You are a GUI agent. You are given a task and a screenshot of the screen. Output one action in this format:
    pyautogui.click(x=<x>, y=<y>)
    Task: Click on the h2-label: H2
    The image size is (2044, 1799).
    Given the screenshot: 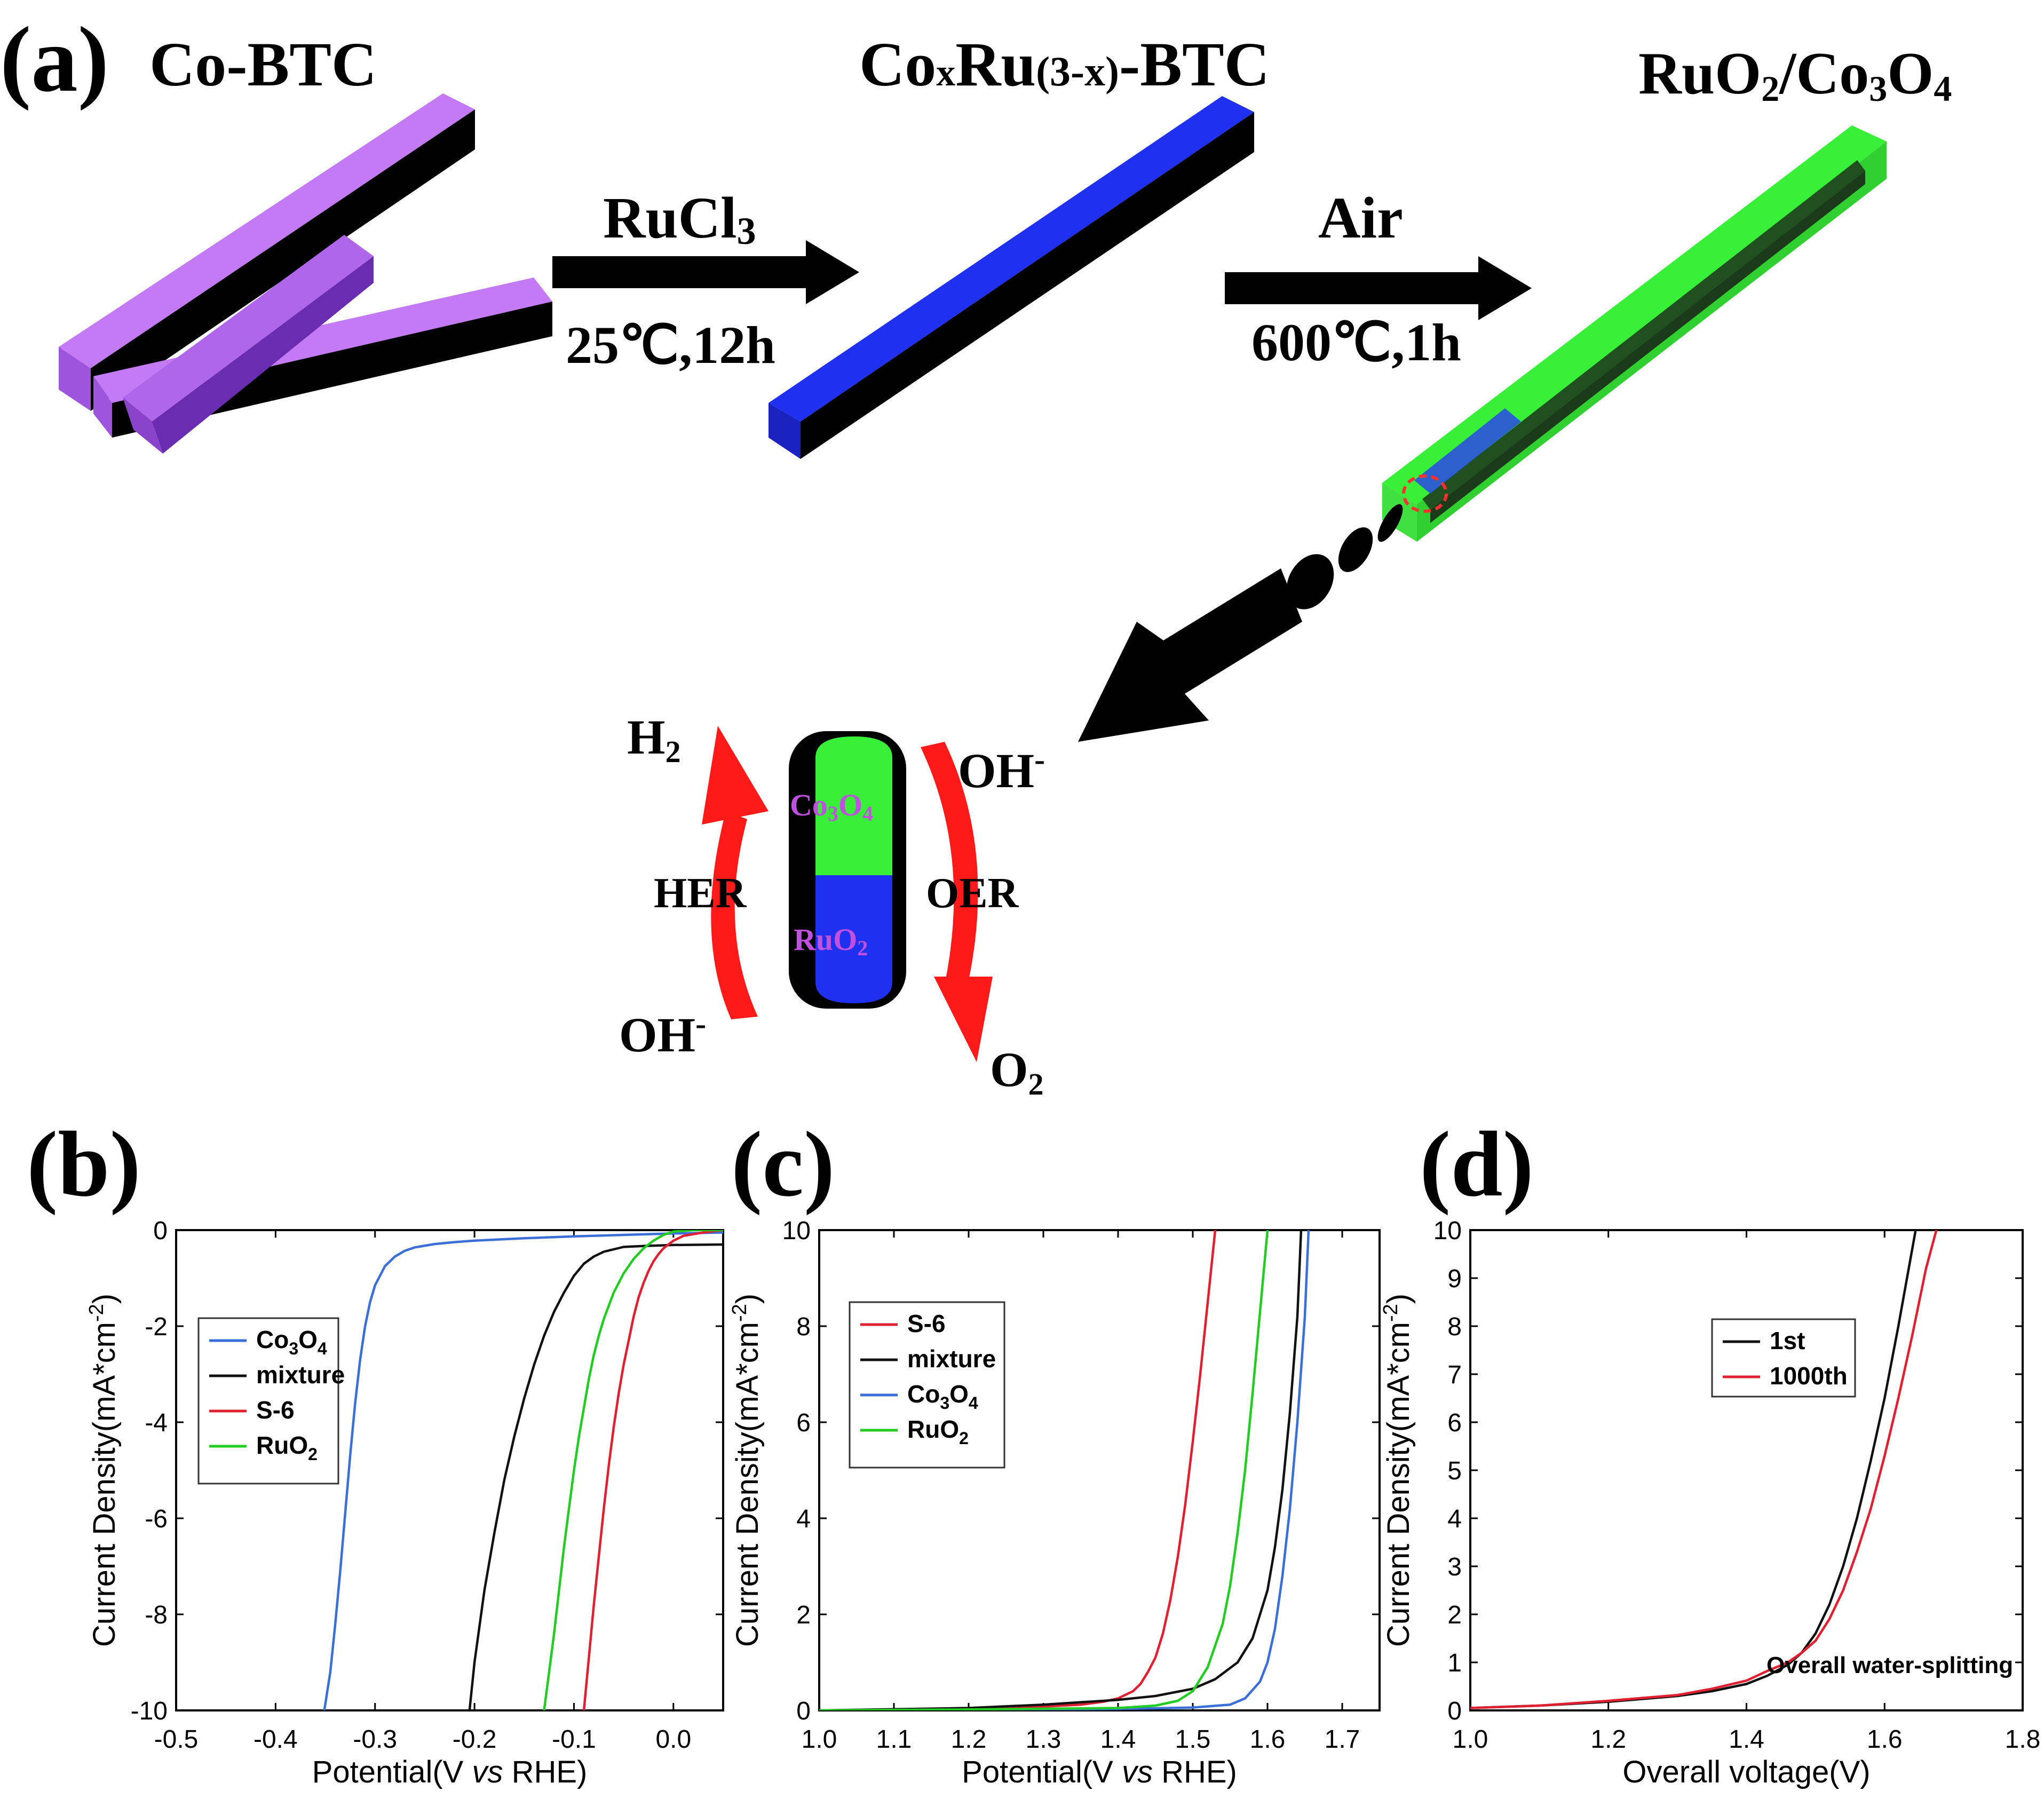 What is the action you would take?
    pyautogui.click(x=654, y=739)
    